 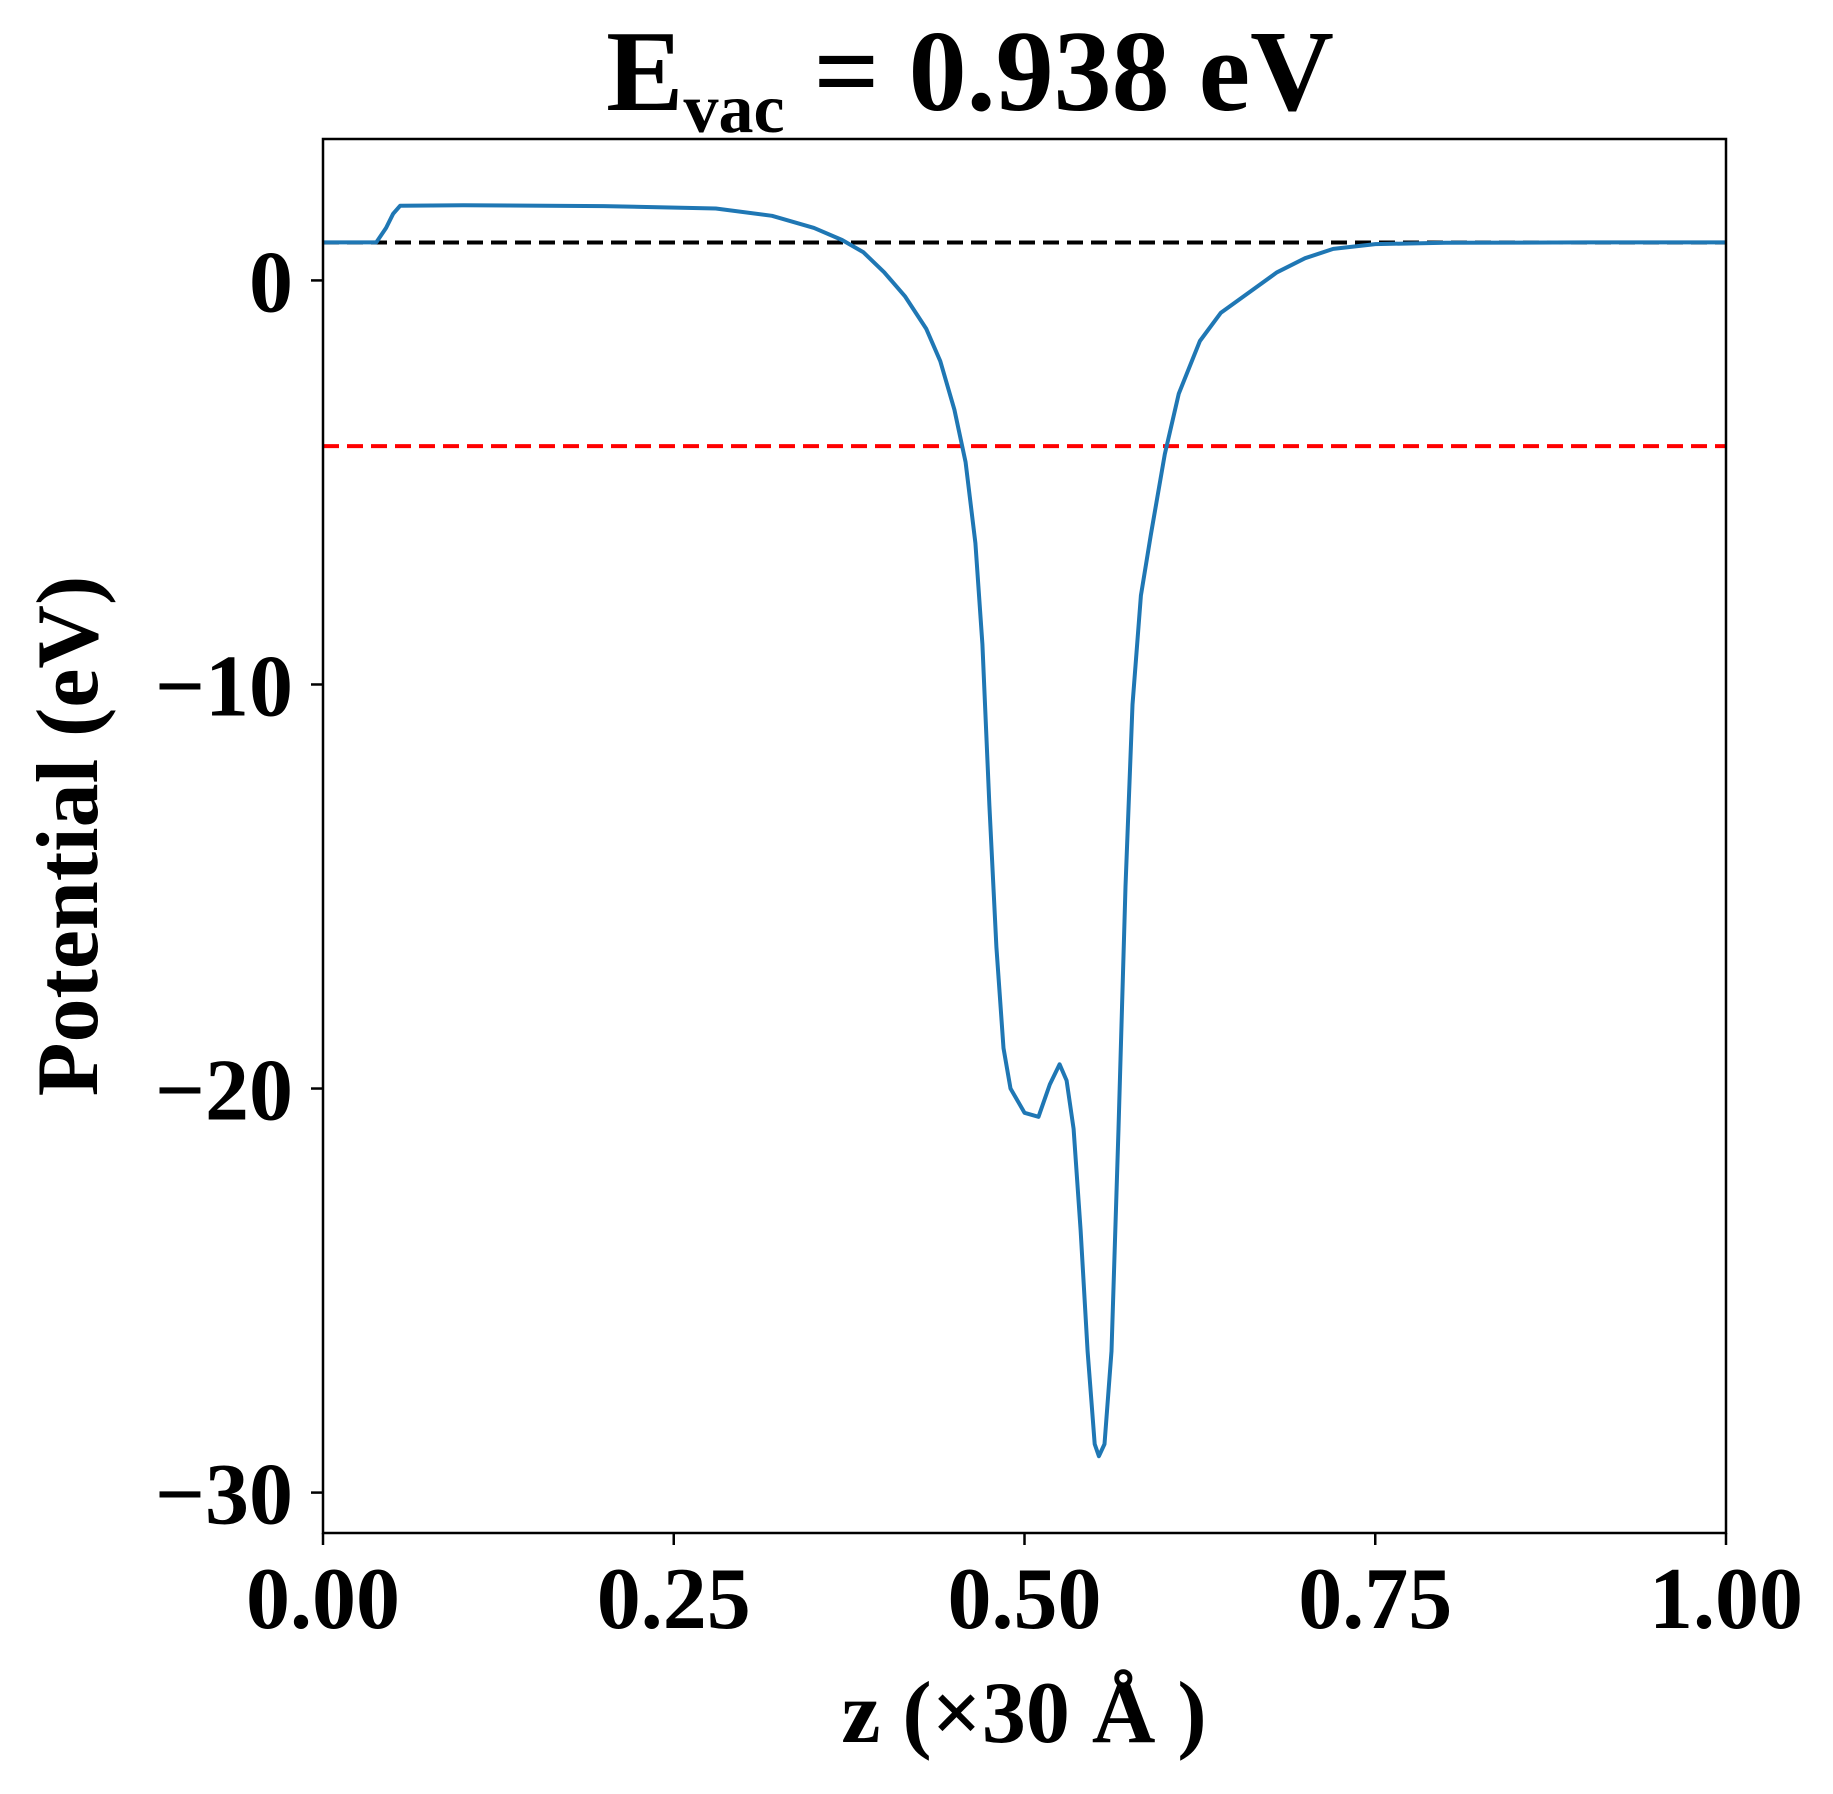 What do you see at coordinates (271, 282) in the screenshot?
I see `y-tick-label: 0` at bounding box center [271, 282].